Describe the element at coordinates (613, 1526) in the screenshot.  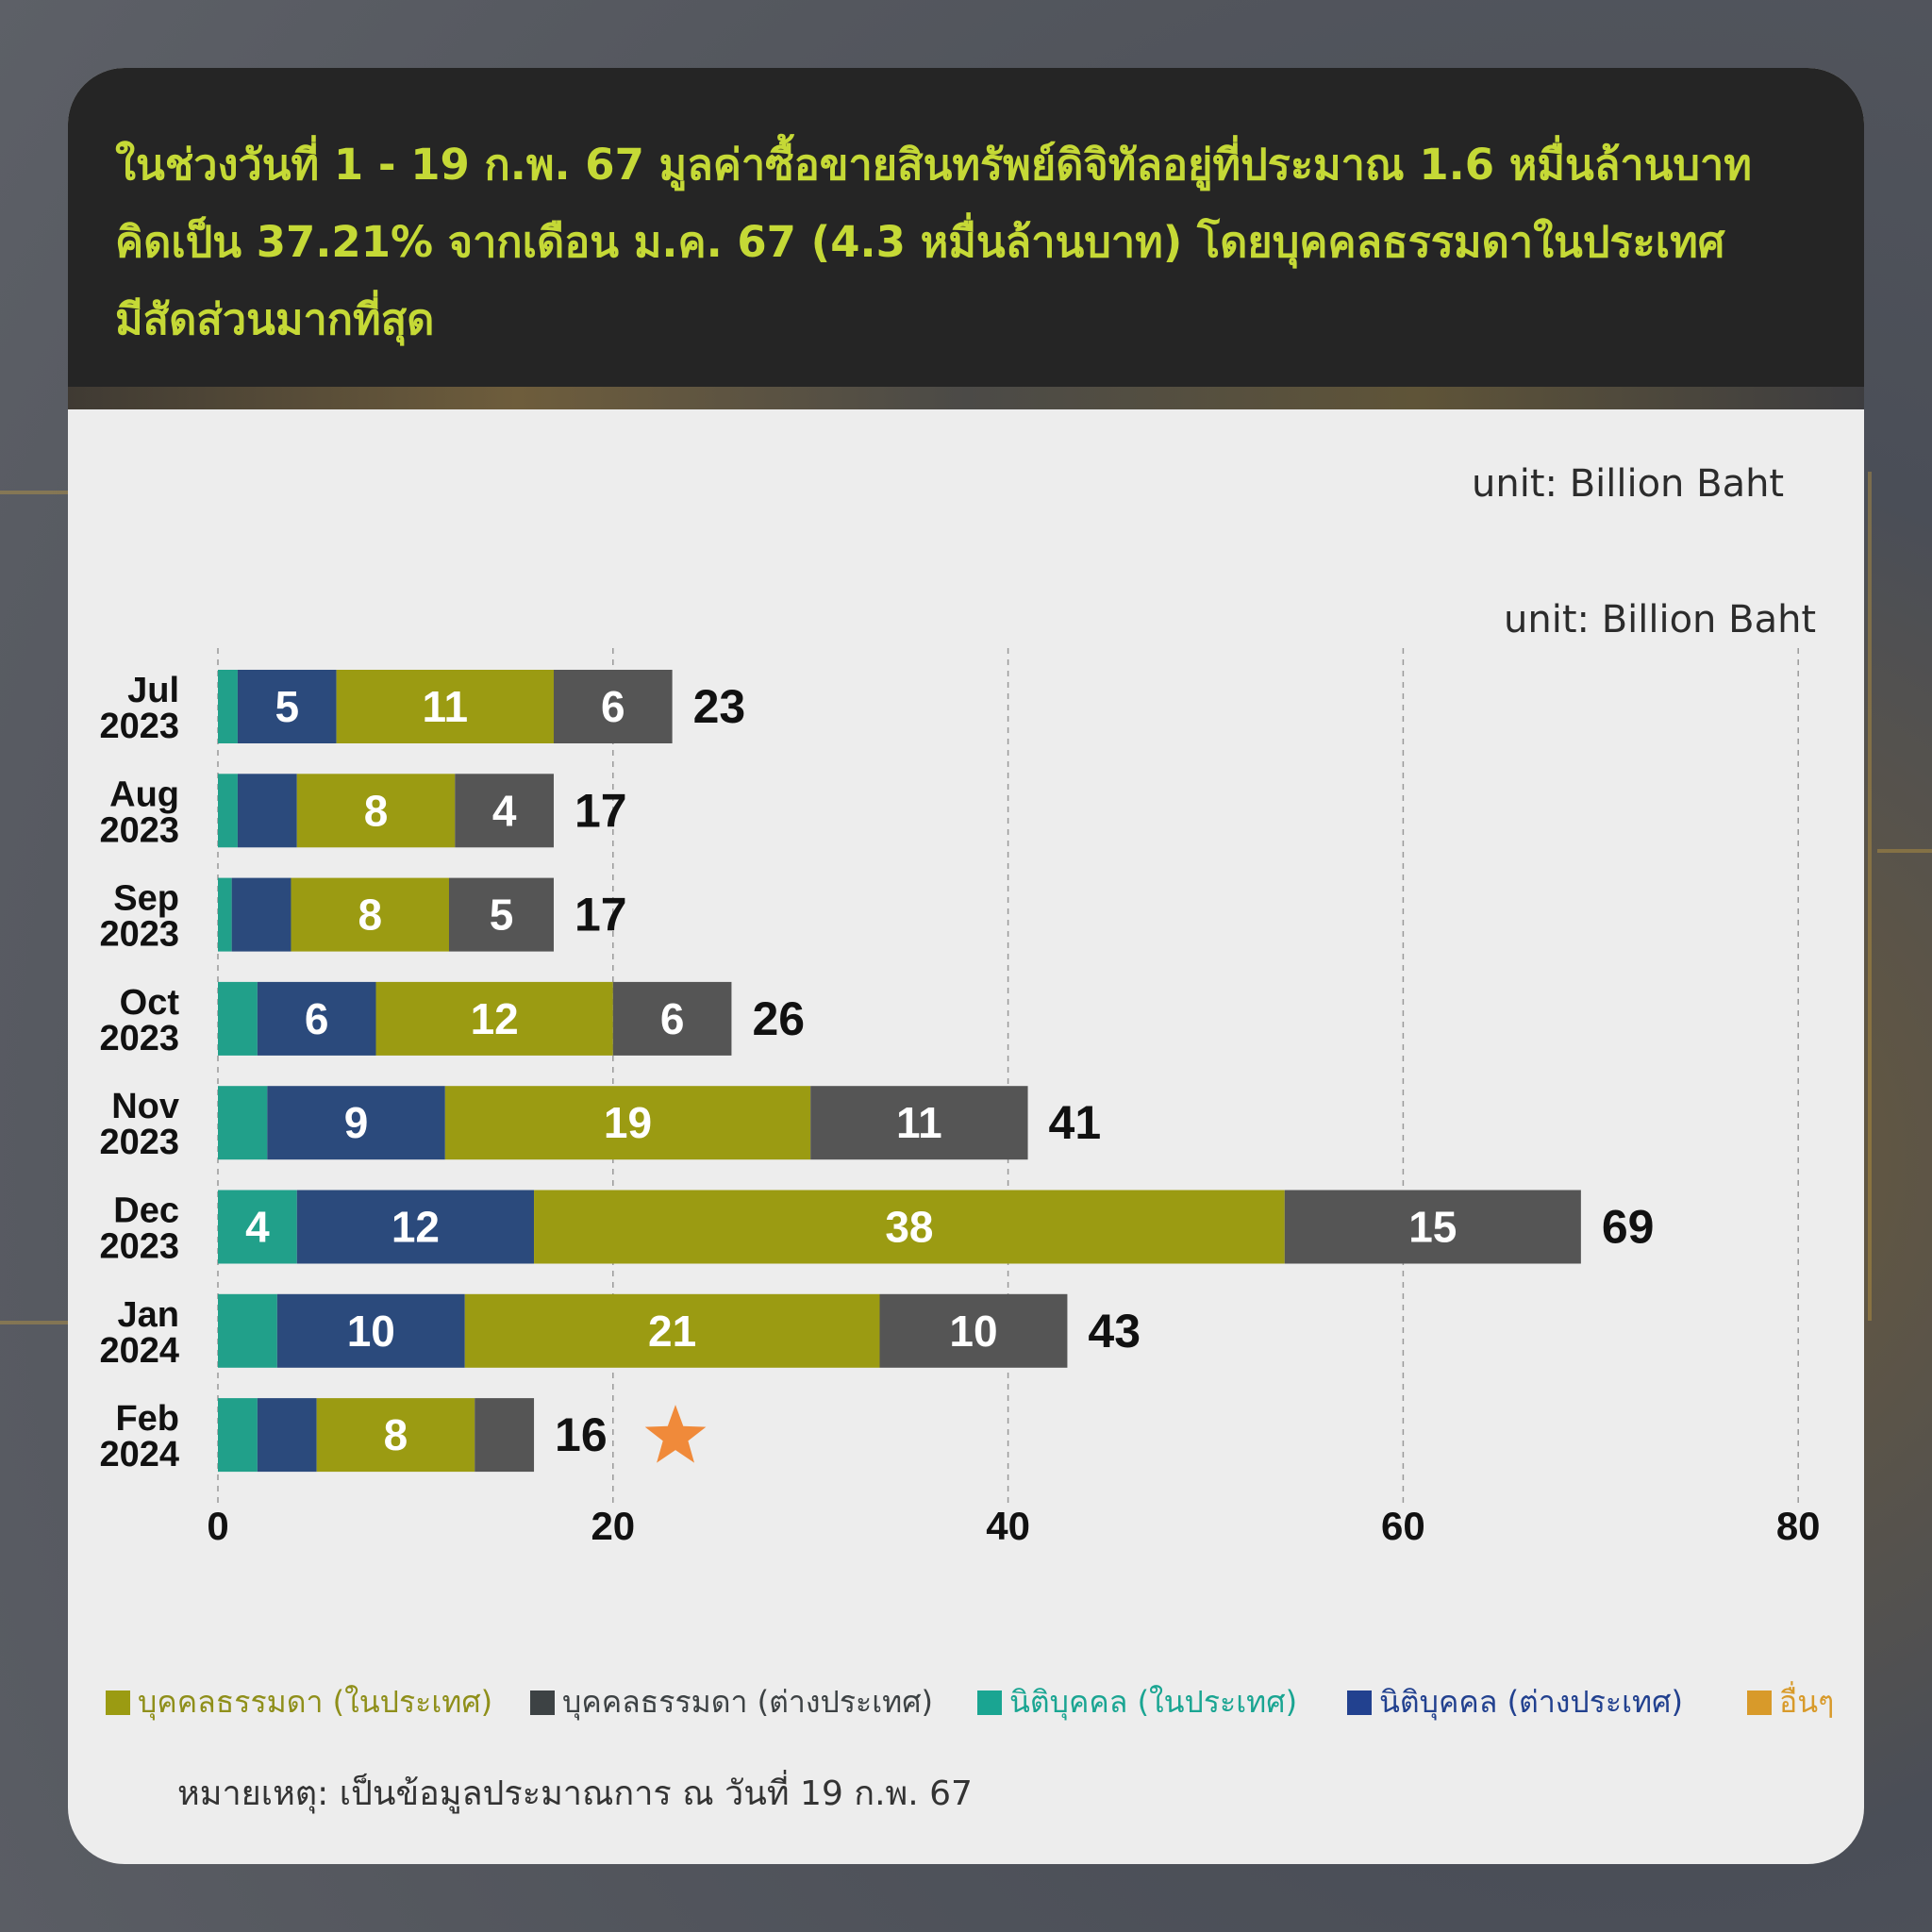
I see `x-tick-label: 20` at that location.